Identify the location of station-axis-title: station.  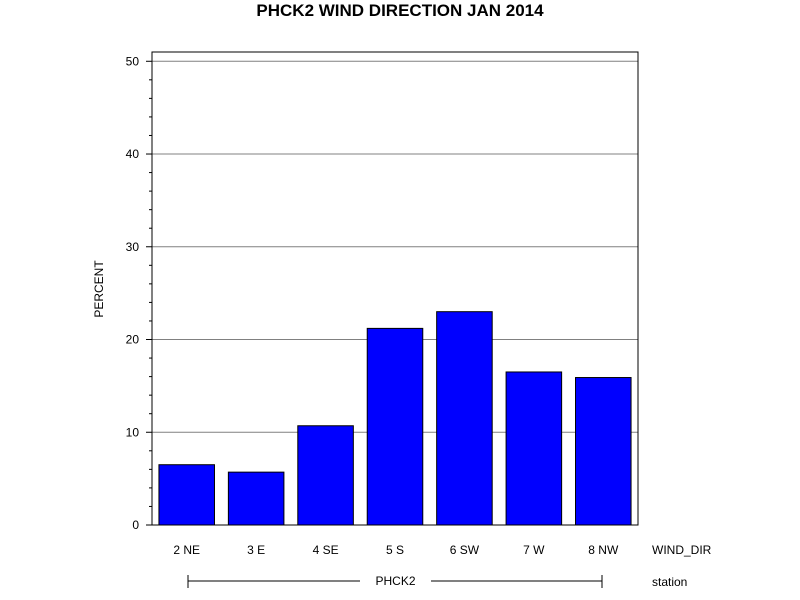
(669, 582).